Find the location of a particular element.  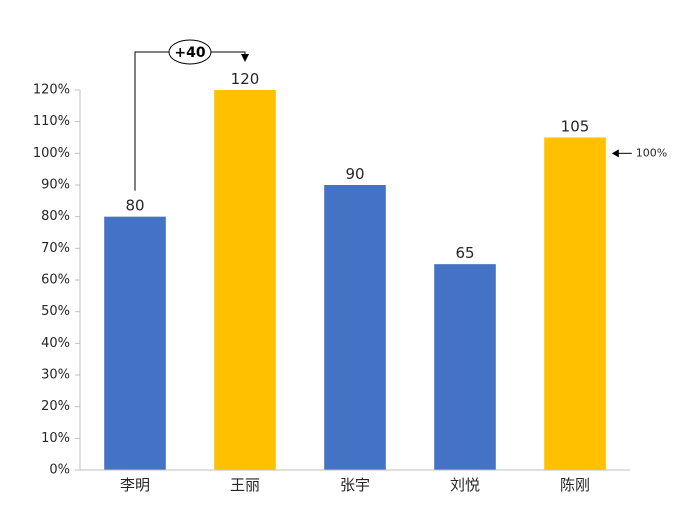

difference-arrowhead is located at coordinates (245, 58).